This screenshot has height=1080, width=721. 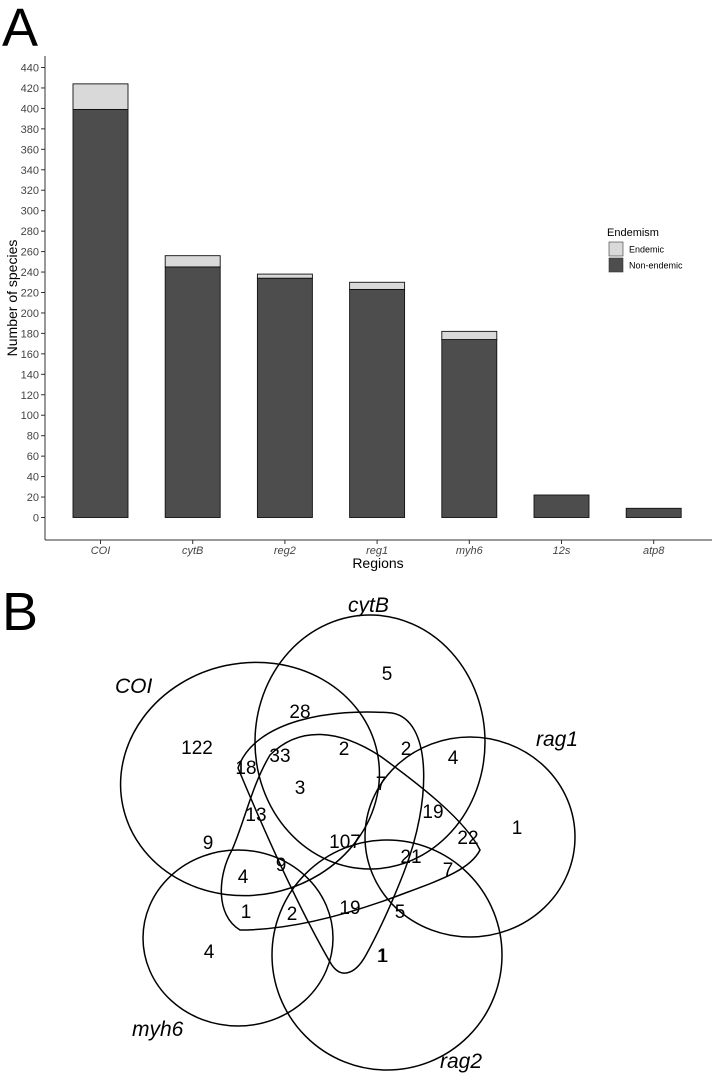 I want to click on x-ticks: COI cytB reg2 reg1 myh6 12s atp8, so click(x=378, y=548).